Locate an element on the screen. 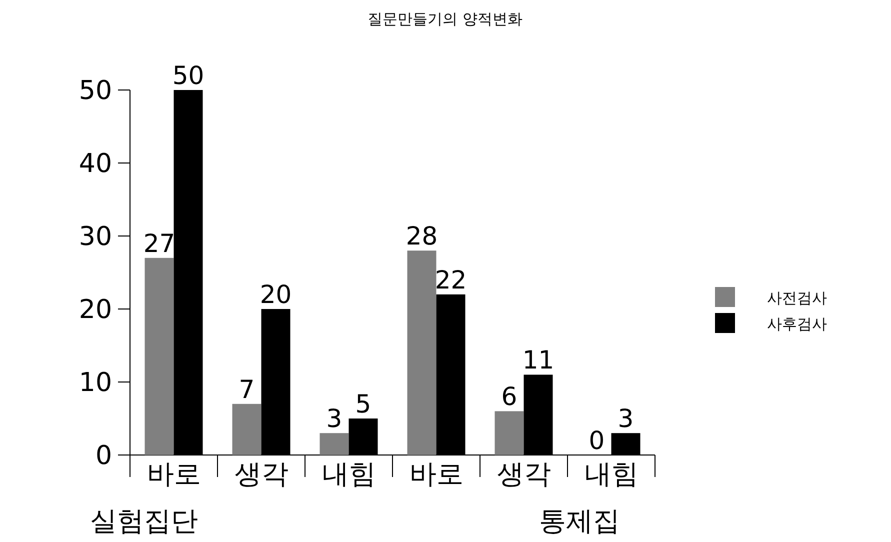  data-label: 7 is located at coordinates (246, 389).